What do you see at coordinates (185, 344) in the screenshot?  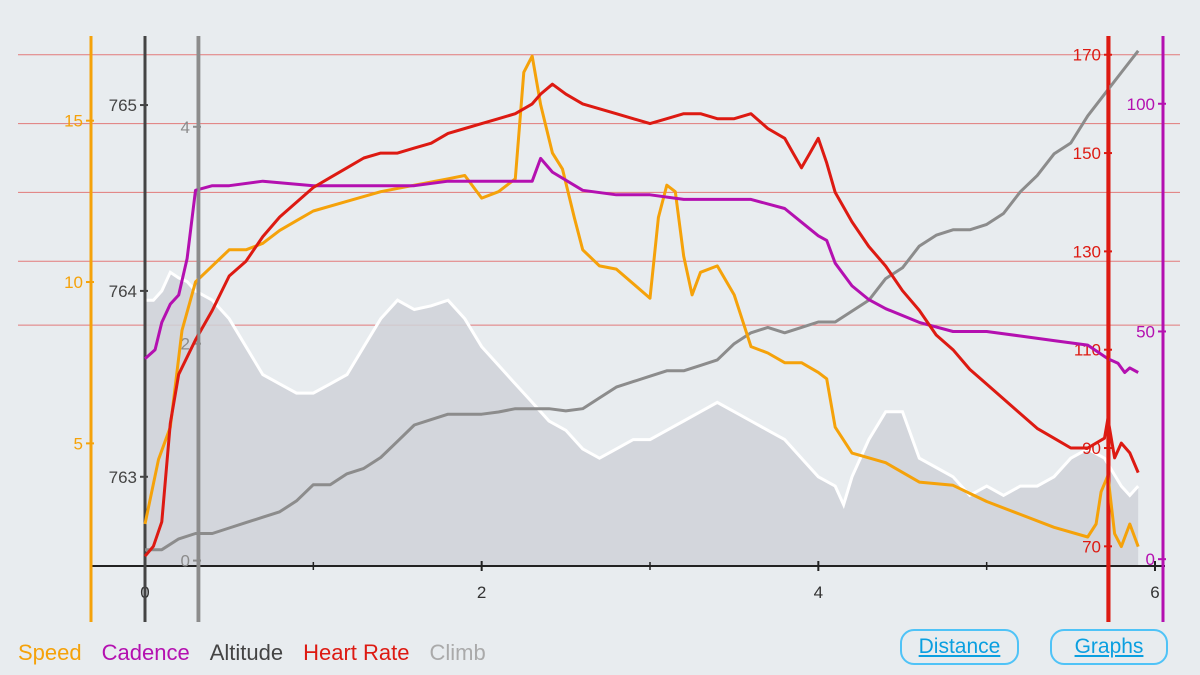 I see `climb-axis-tick-label: 2` at bounding box center [185, 344].